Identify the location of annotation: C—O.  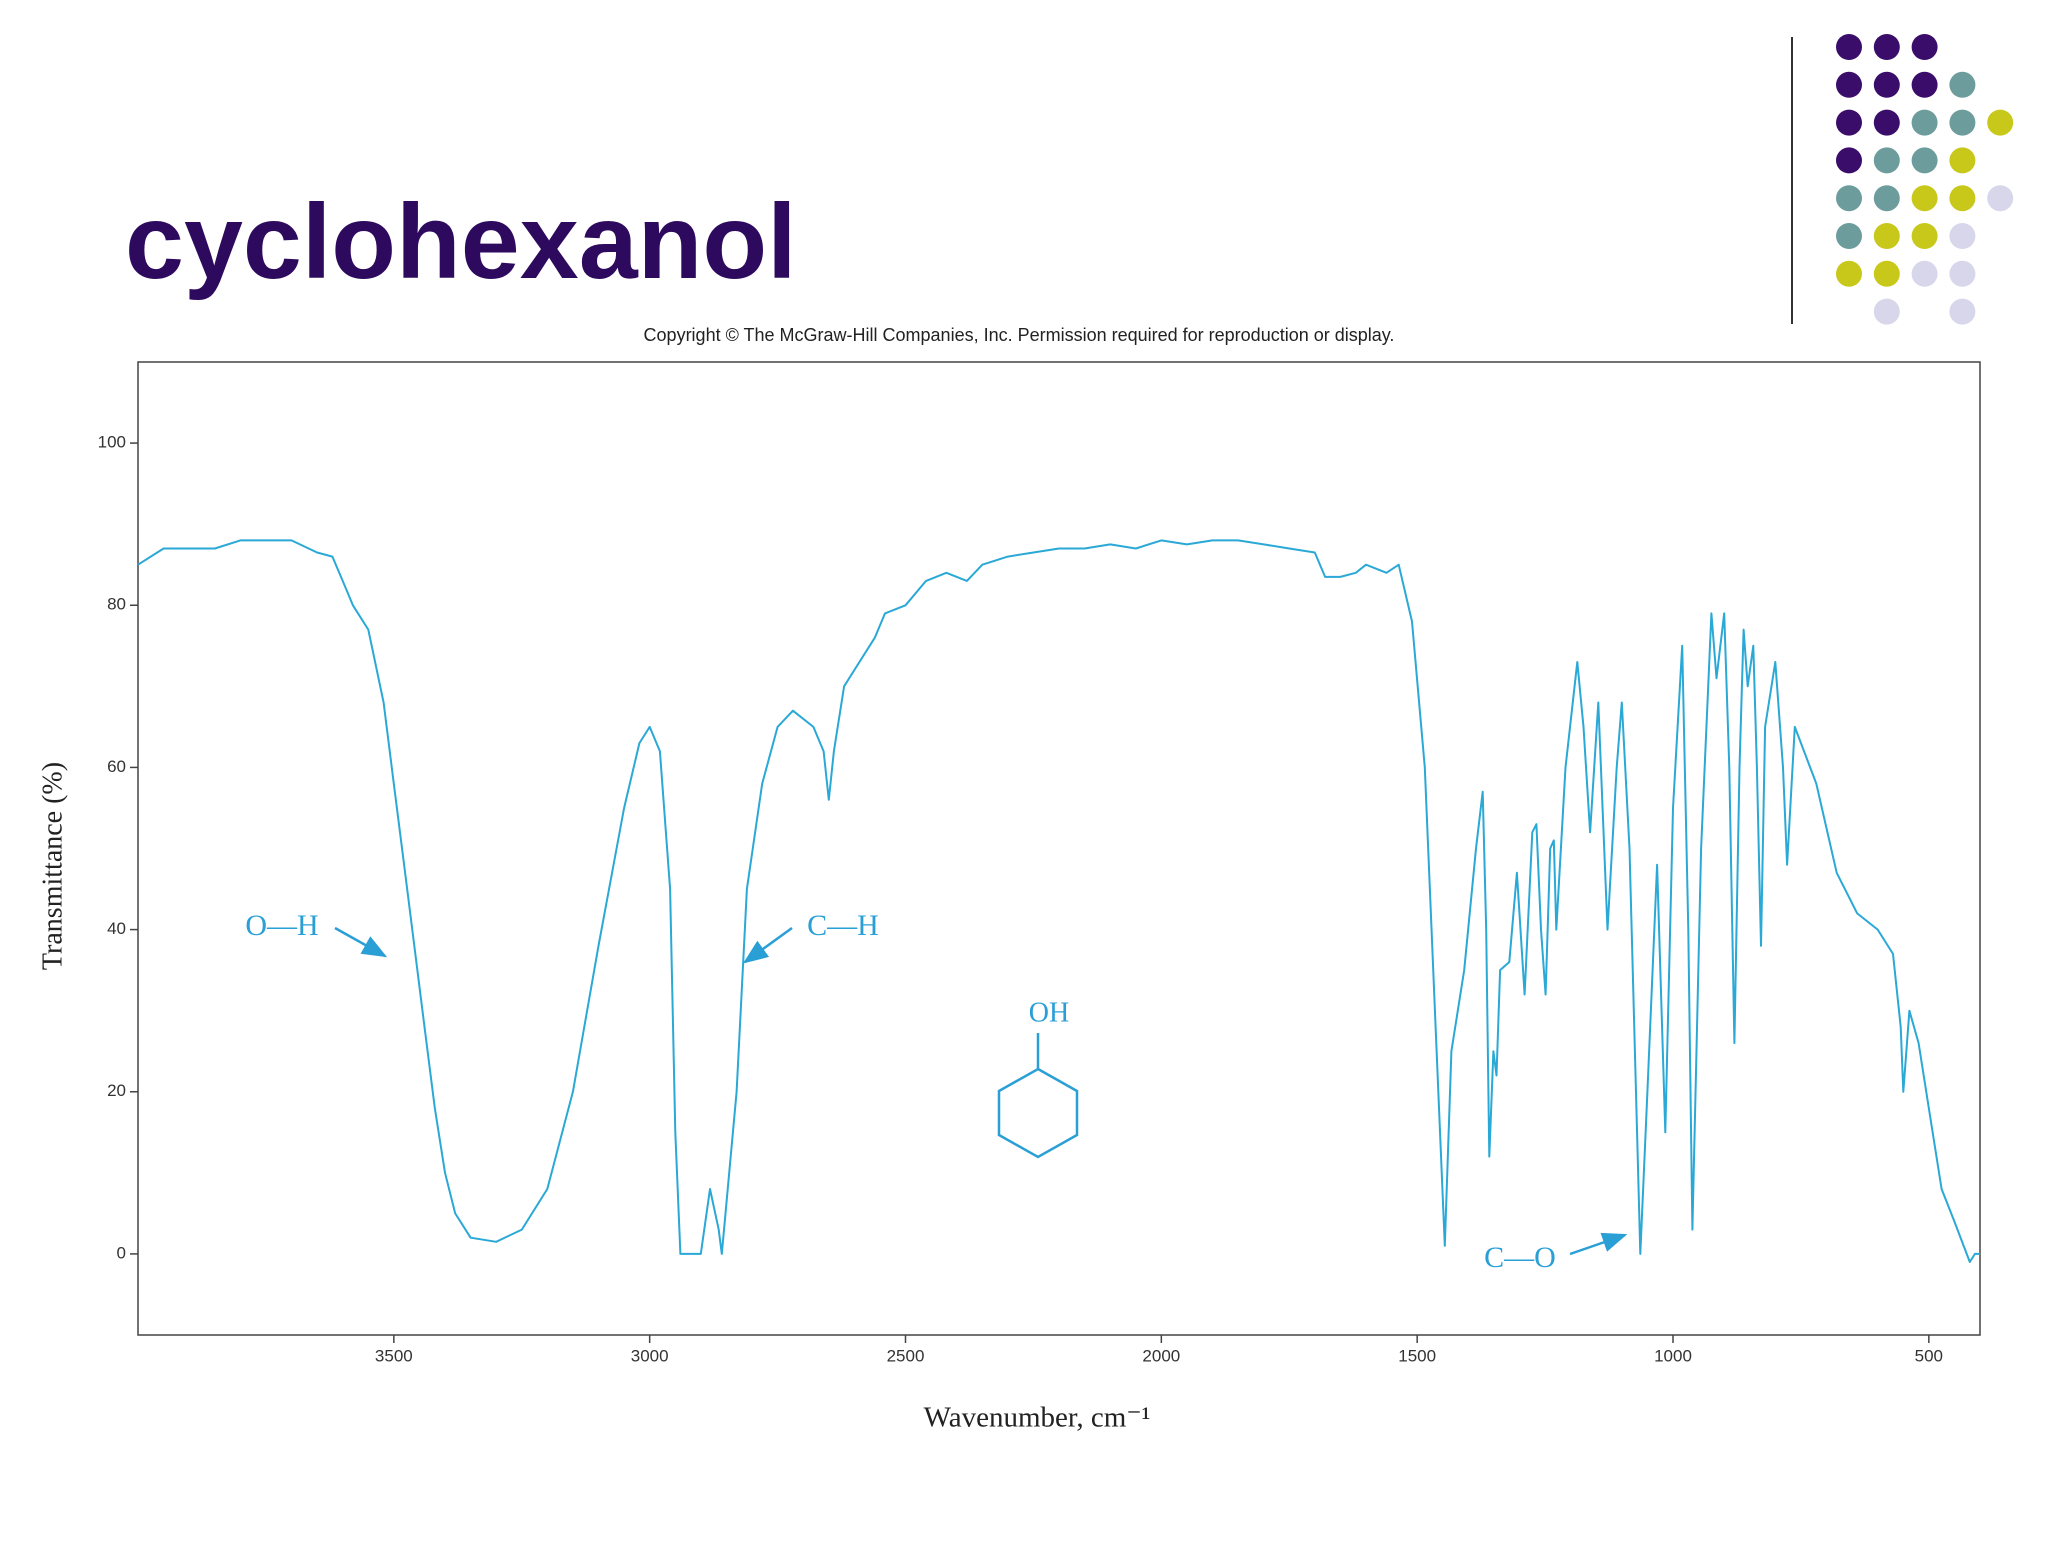
(1520, 1257).